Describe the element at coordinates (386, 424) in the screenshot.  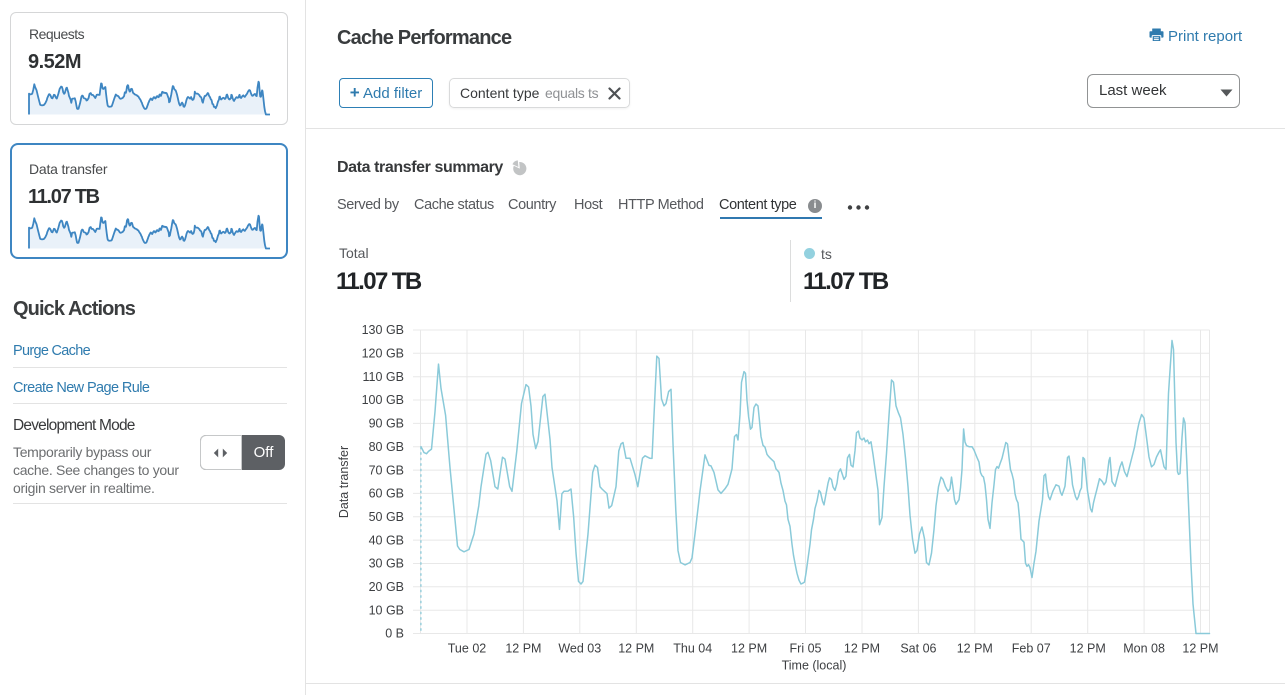
I see `svg-text: 90 GB` at that location.